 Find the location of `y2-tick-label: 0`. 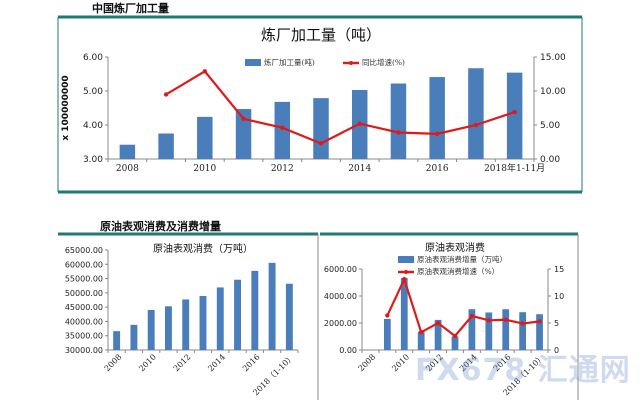

y2-tick-label: 0 is located at coordinates (556, 350).